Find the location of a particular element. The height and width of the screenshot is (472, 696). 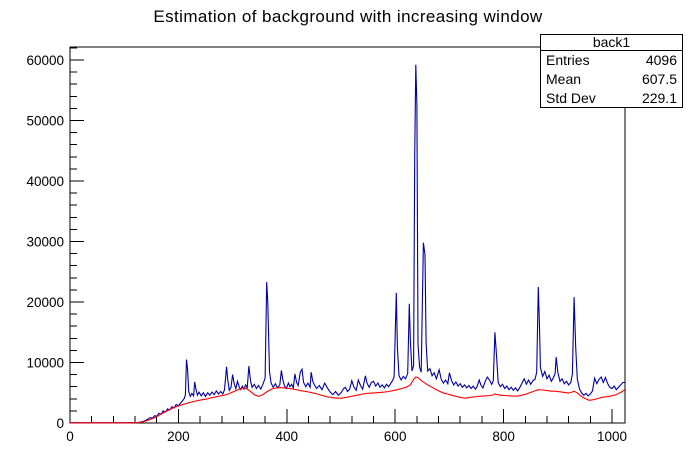

x-tick-label: 800 is located at coordinates (503, 436).